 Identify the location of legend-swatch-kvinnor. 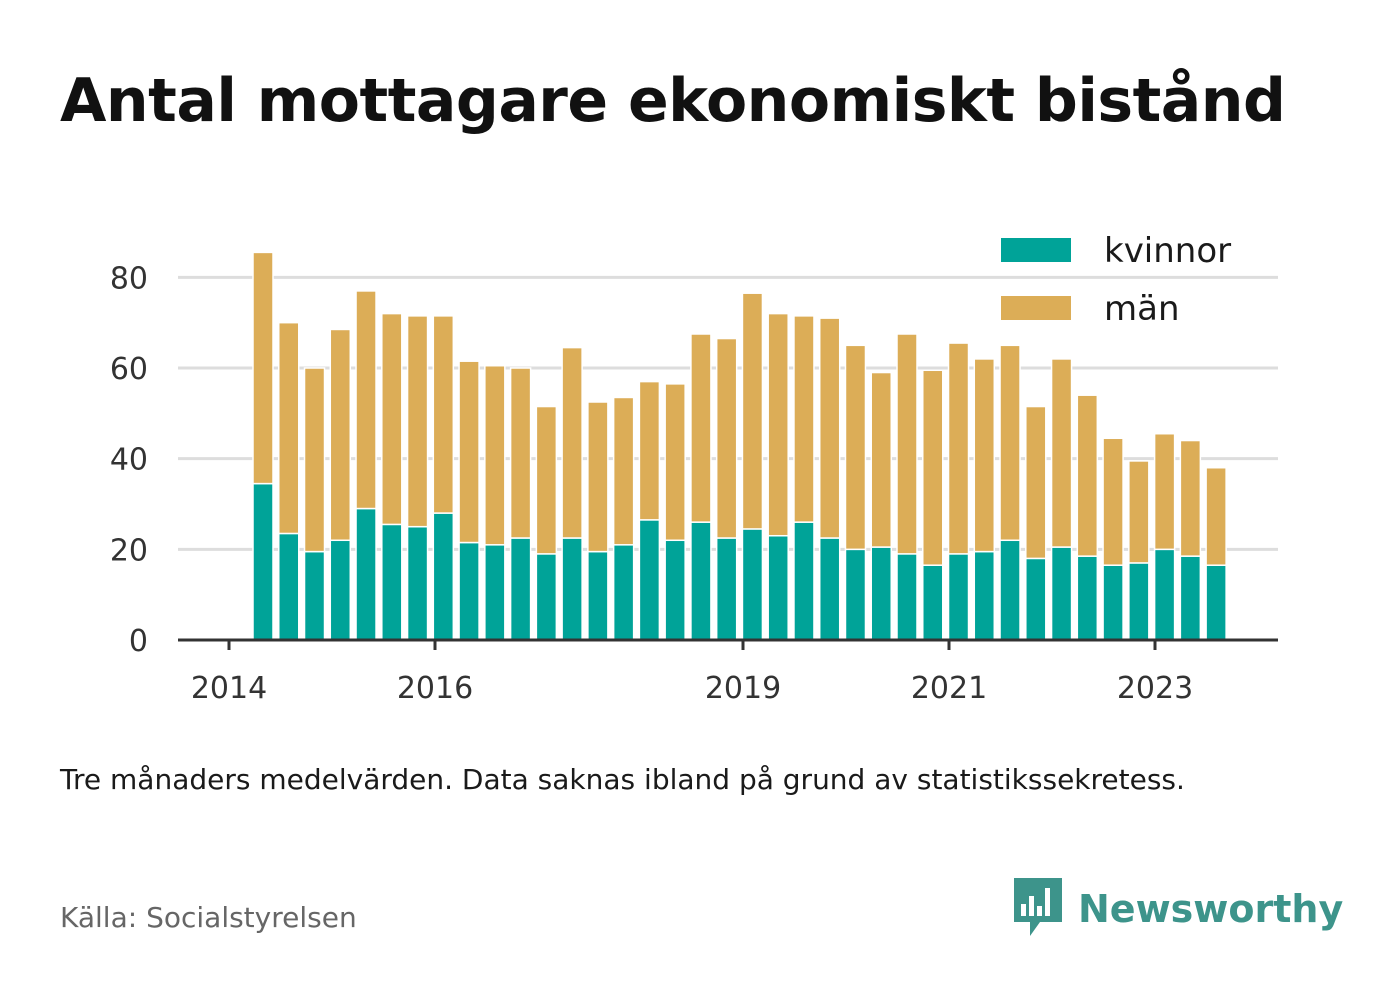
(1036, 250).